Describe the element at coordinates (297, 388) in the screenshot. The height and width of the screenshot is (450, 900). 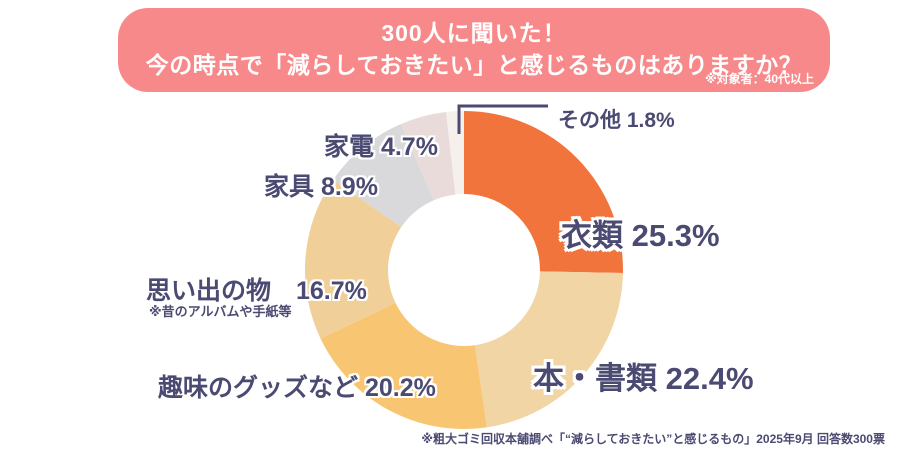
I see `label-hobby: 趣味のグッズなど 20.2%` at that location.